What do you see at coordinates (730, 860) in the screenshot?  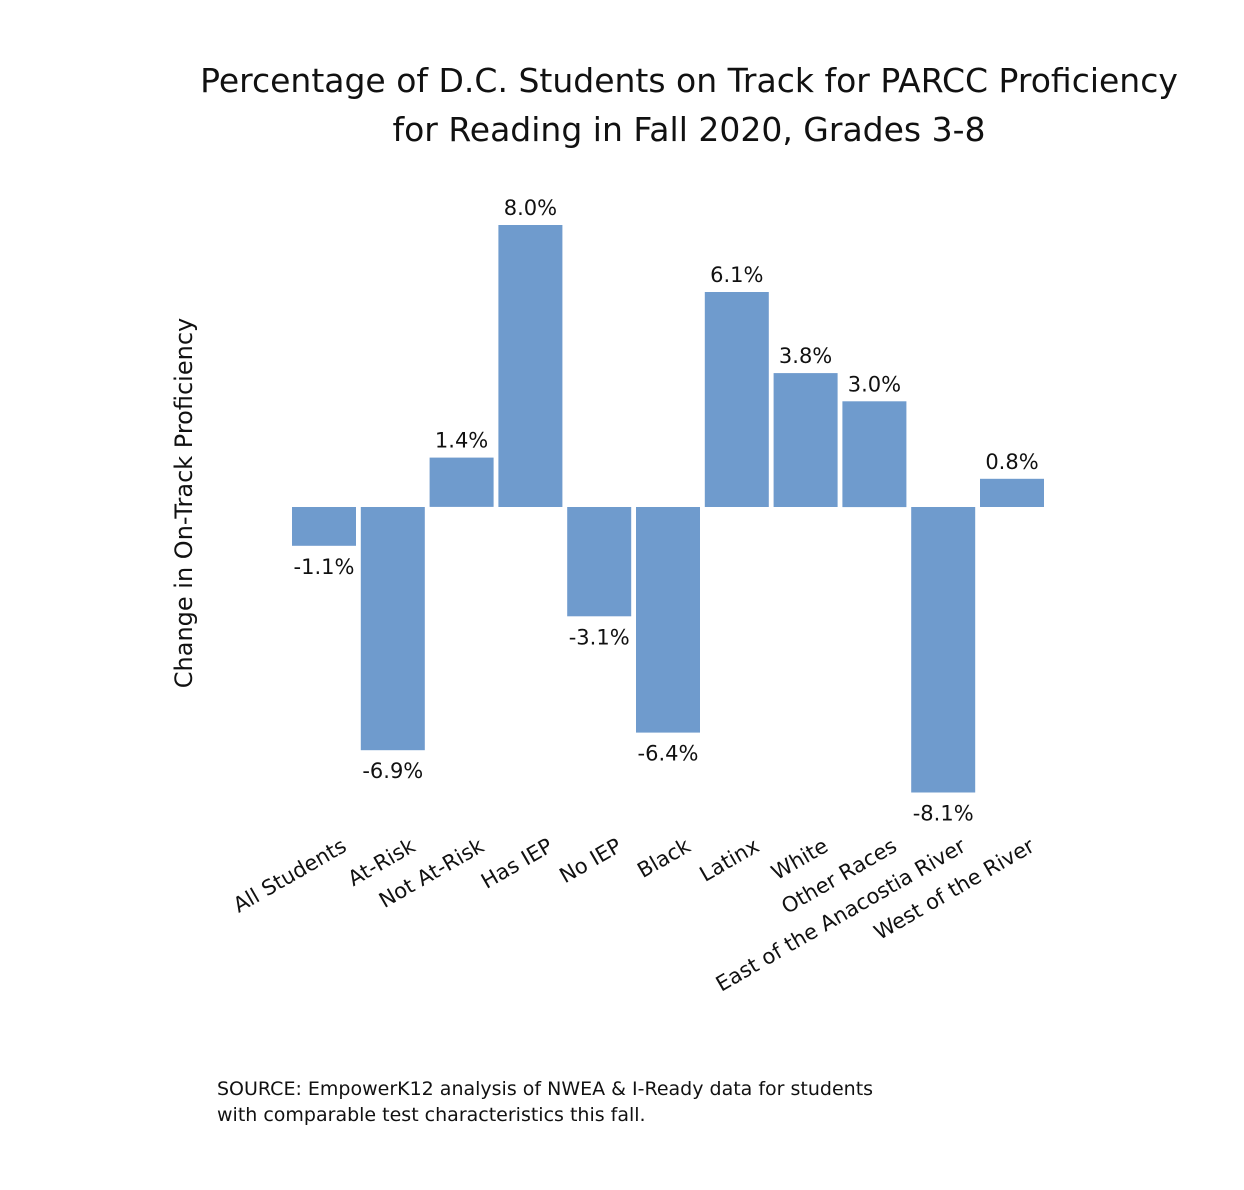 I see `category-label-6: Latinx` at bounding box center [730, 860].